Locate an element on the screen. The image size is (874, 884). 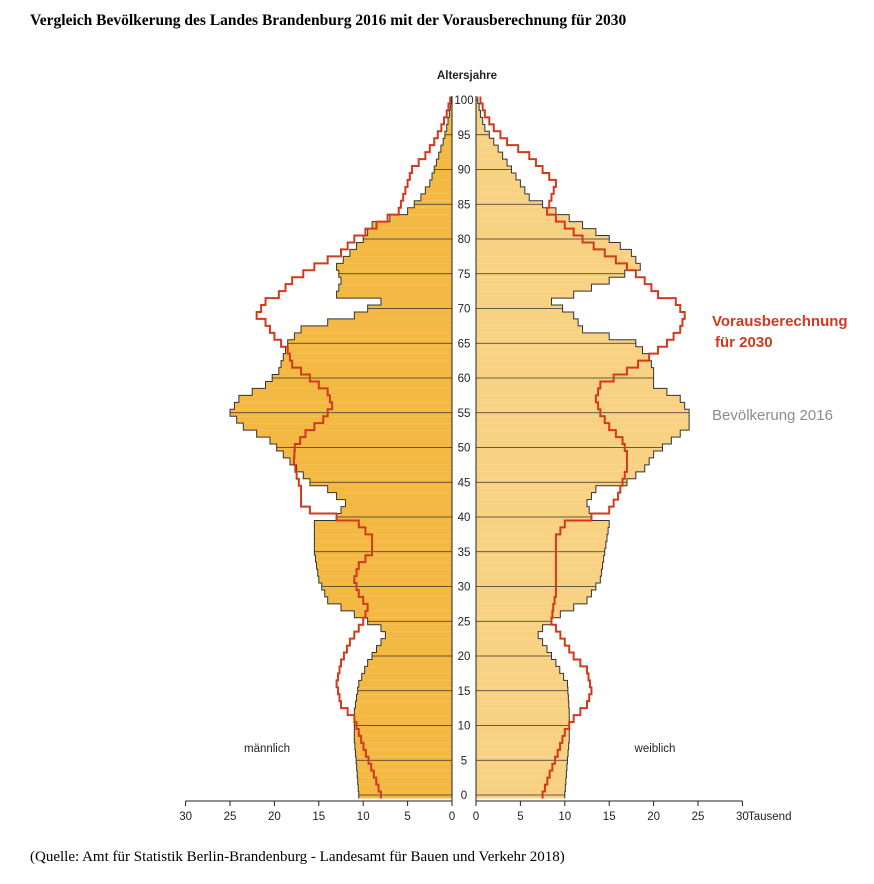
age-label-100: 100 is located at coordinates (463, 101).